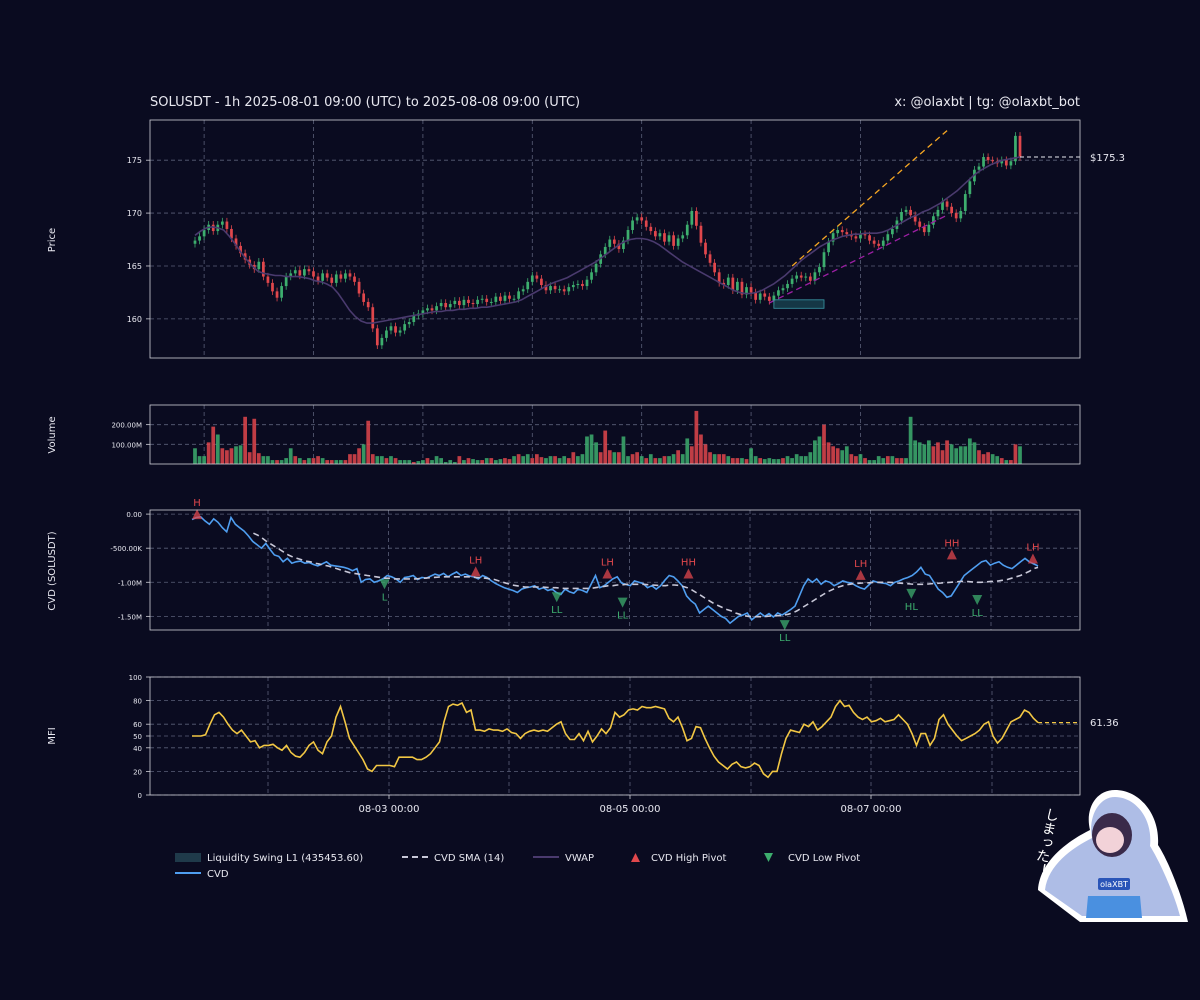  What do you see at coordinates (579, 858) in the screenshot?
I see `legend-label-vwap: VWAP` at bounding box center [579, 858].